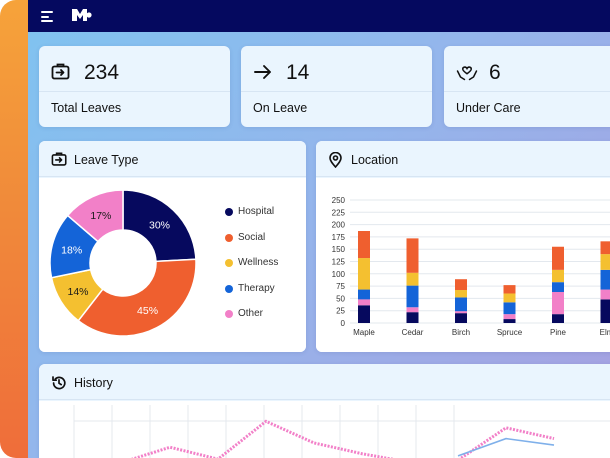  Describe the element at coordinates (339, 225) in the screenshot. I see `y-tick-label: 200` at that location.